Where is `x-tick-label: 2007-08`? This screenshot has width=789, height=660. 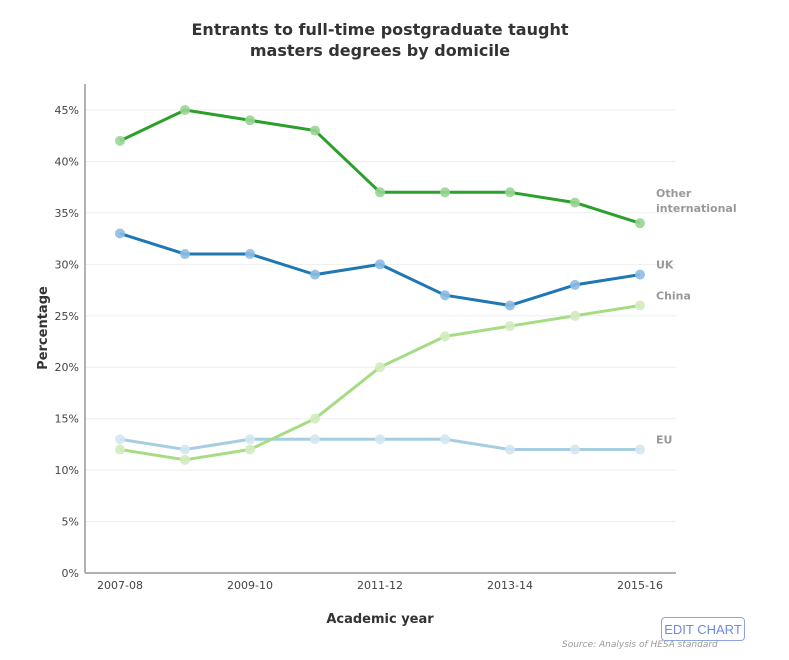 x-tick-label: 2007-08 is located at coordinates (120, 585).